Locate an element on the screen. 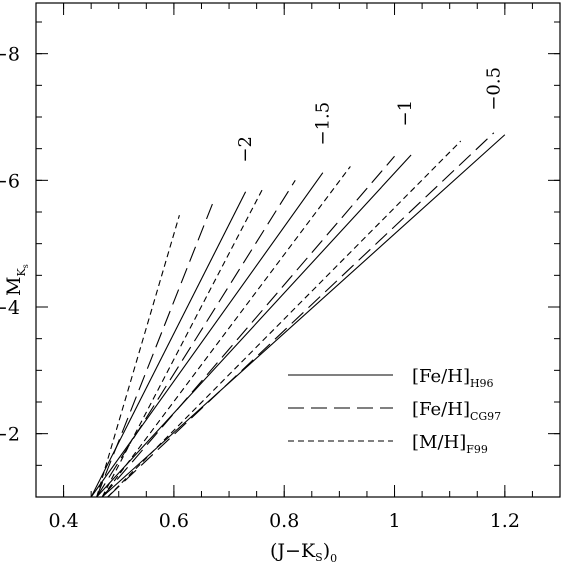 The image size is (563, 563). y-tick-label: −2 is located at coordinates (10, 435).